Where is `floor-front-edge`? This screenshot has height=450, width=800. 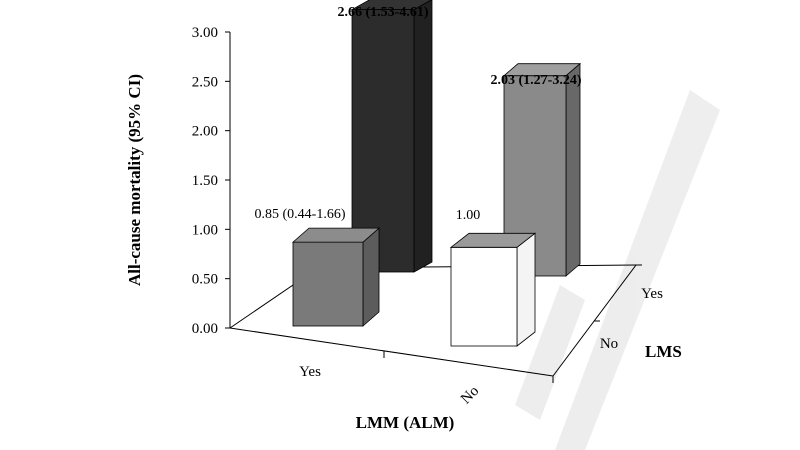
floor-front-edge is located at coordinates (391, 352).